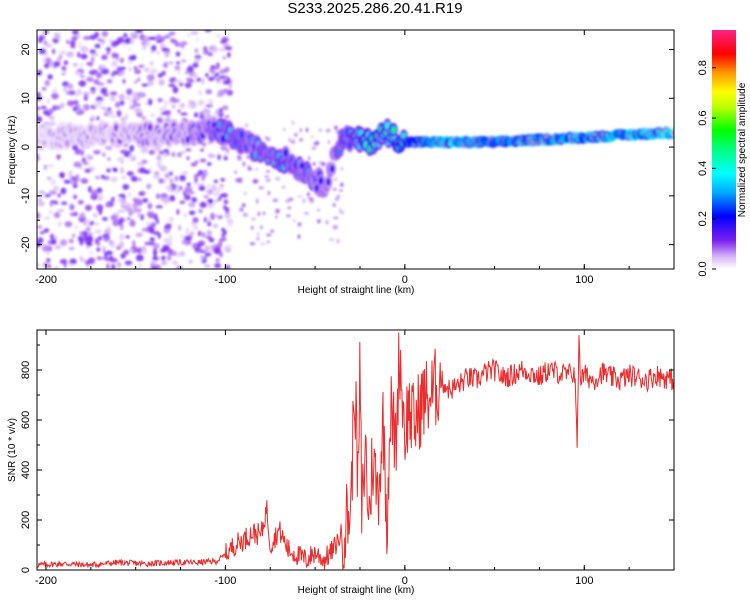 The width and height of the screenshot is (750, 600). I want to click on colorbar-tick-label: 0.0, so click(703, 268).